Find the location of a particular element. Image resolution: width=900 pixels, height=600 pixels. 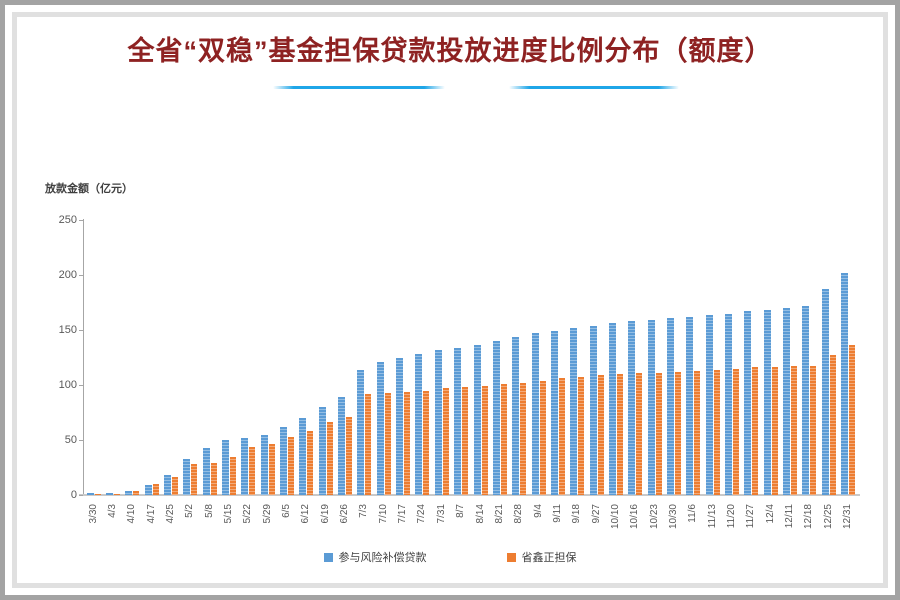

legend-label-blue: 参与风险补偿贷款 is located at coordinates (382, 558).